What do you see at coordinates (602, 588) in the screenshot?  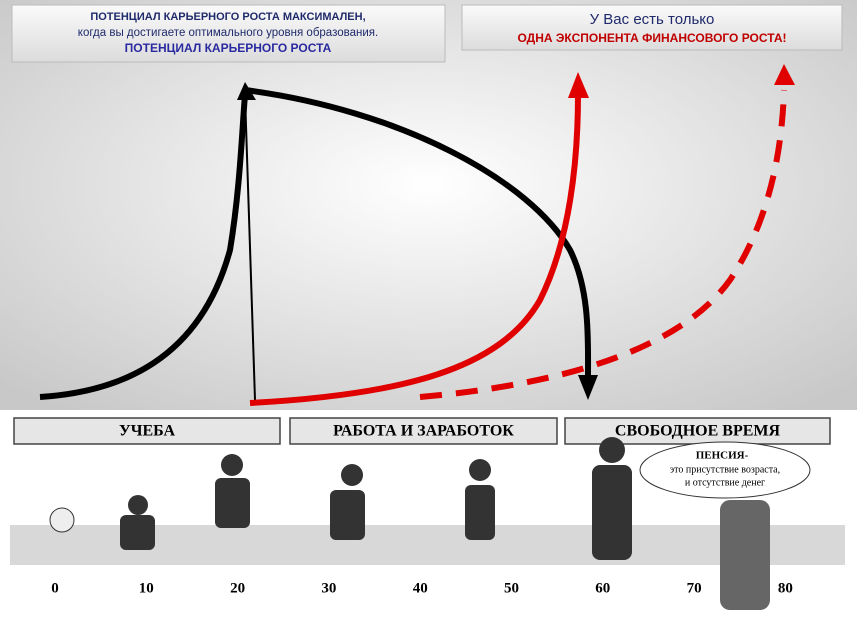 I see `age-label: 60` at bounding box center [602, 588].